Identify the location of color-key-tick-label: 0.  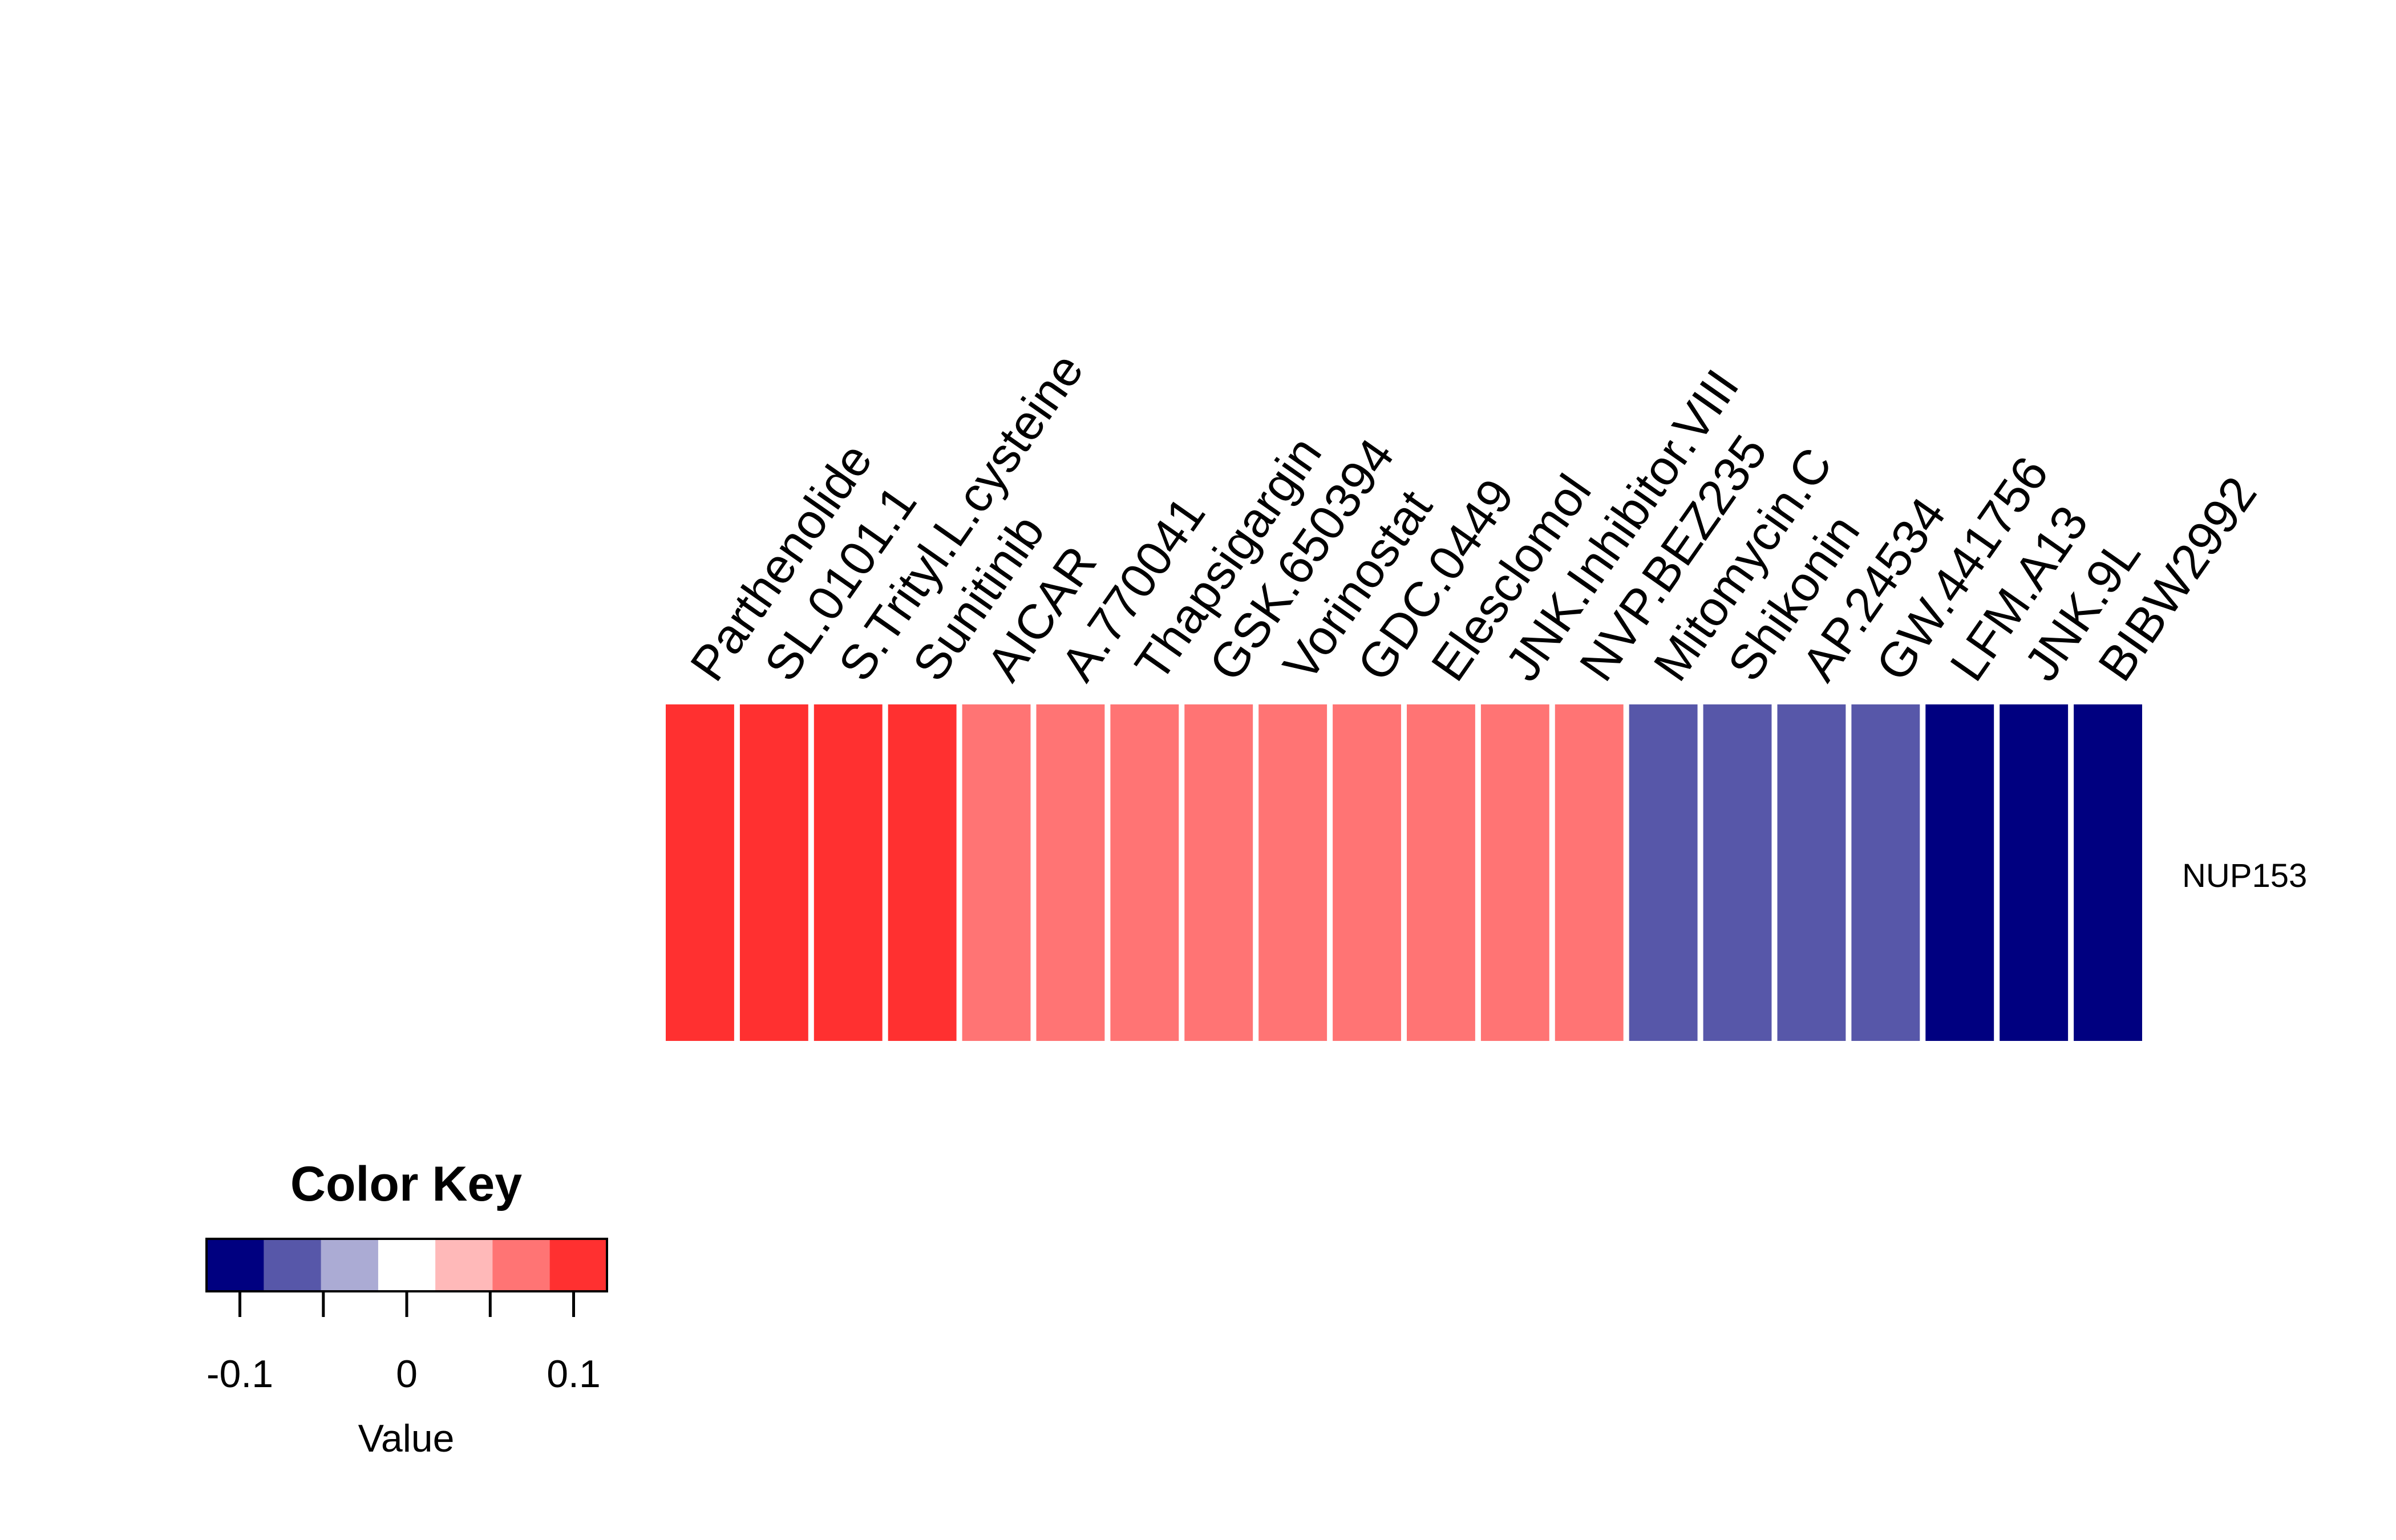
(407, 1374).